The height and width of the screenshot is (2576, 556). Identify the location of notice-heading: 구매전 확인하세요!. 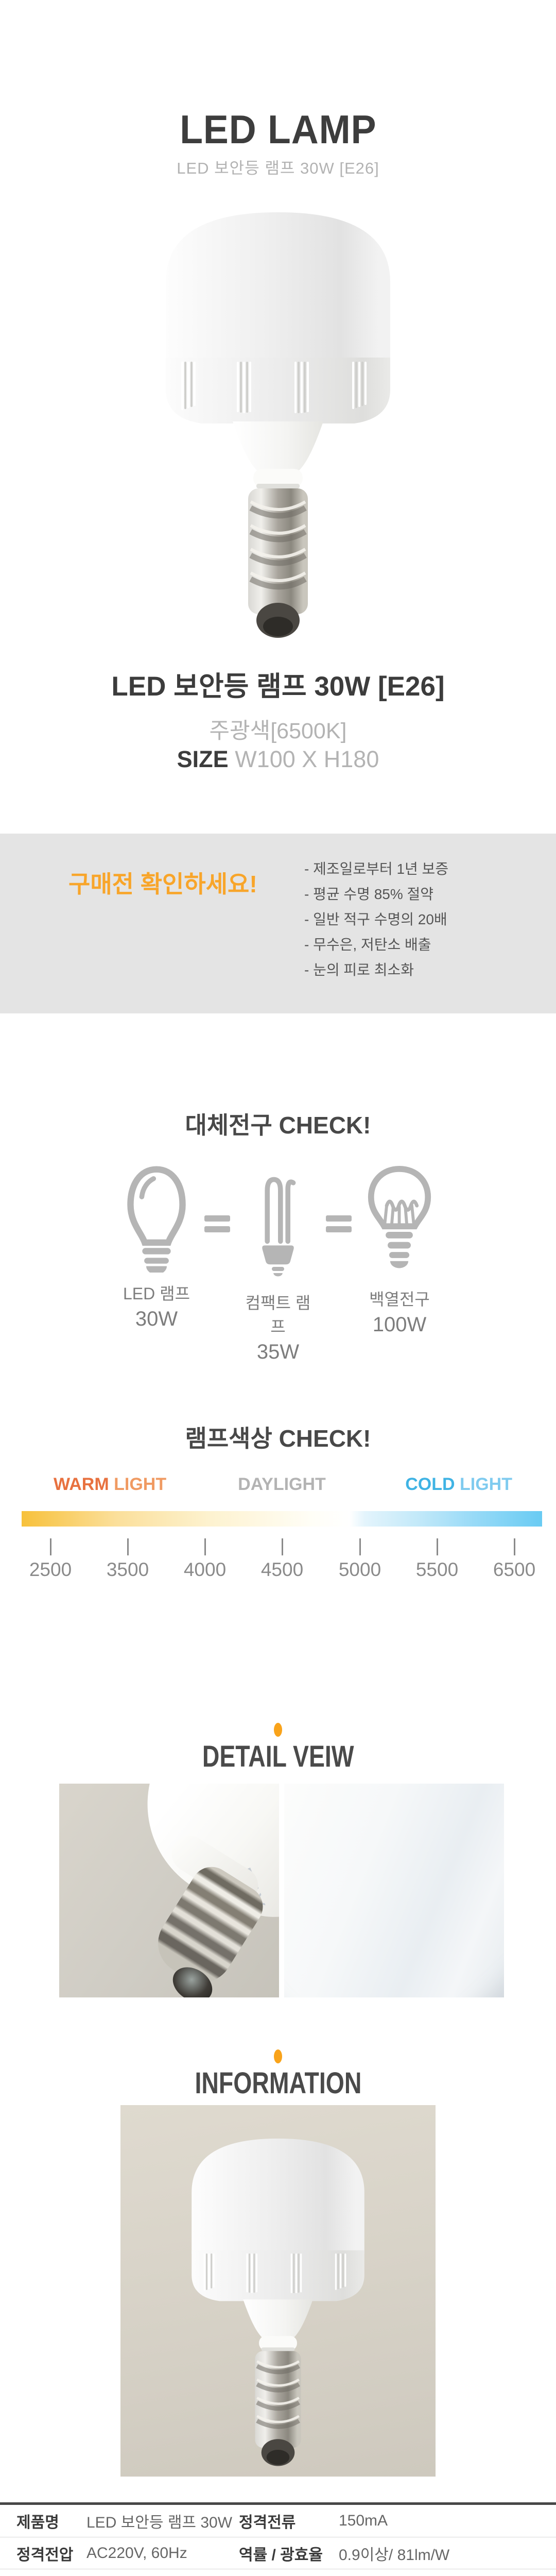
(162, 884).